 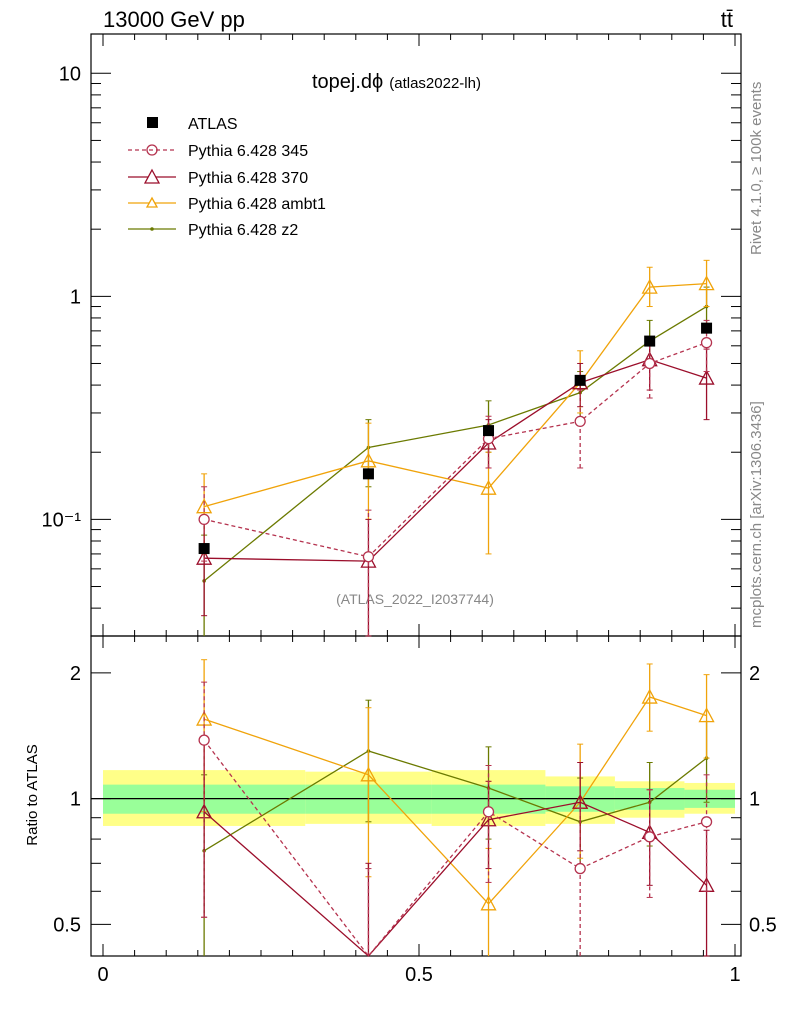 I want to click on x-tick-label: 1, so click(x=734, y=975).